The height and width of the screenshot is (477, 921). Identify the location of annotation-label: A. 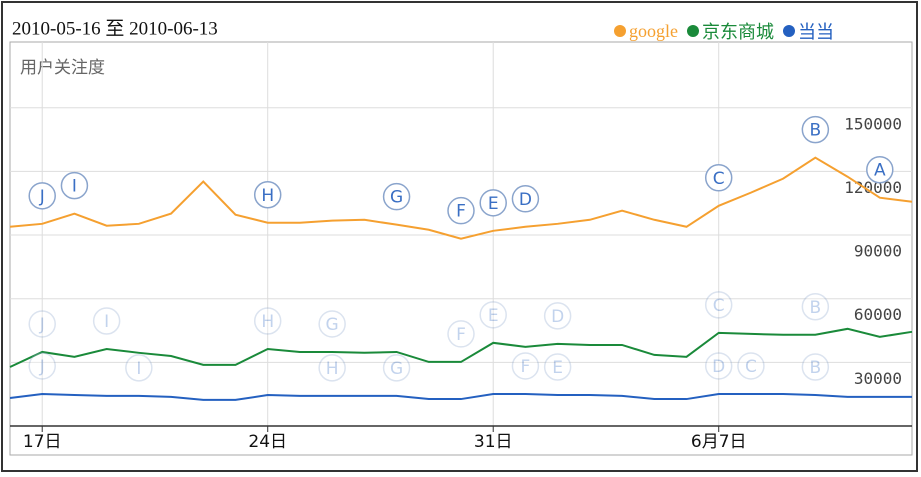
(880, 171).